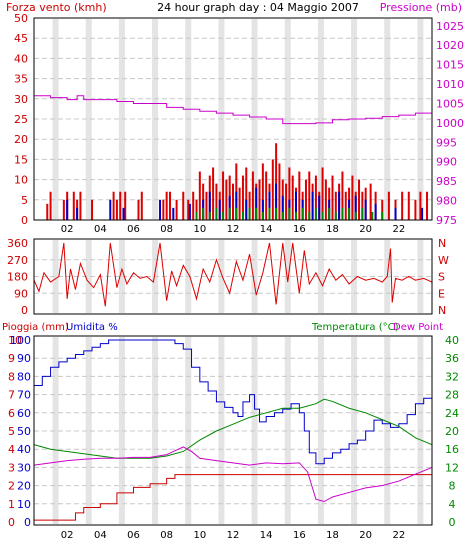 Image resolution: width=466 pixels, height=556 pixels. I want to click on degrees-tick-label: 0, so click(24, 310).